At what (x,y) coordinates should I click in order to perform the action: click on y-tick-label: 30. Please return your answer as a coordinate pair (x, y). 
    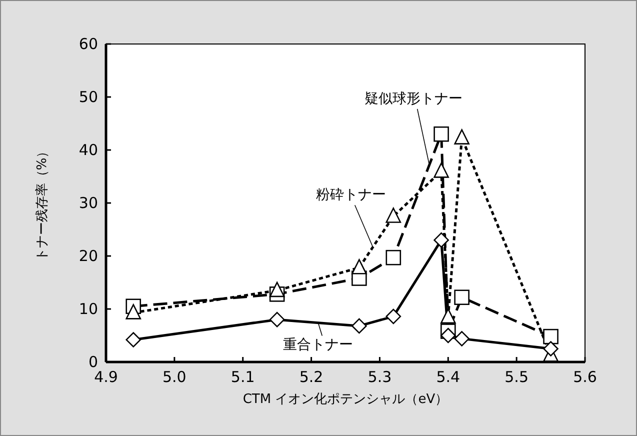
    Looking at the image, I should click on (88, 203).